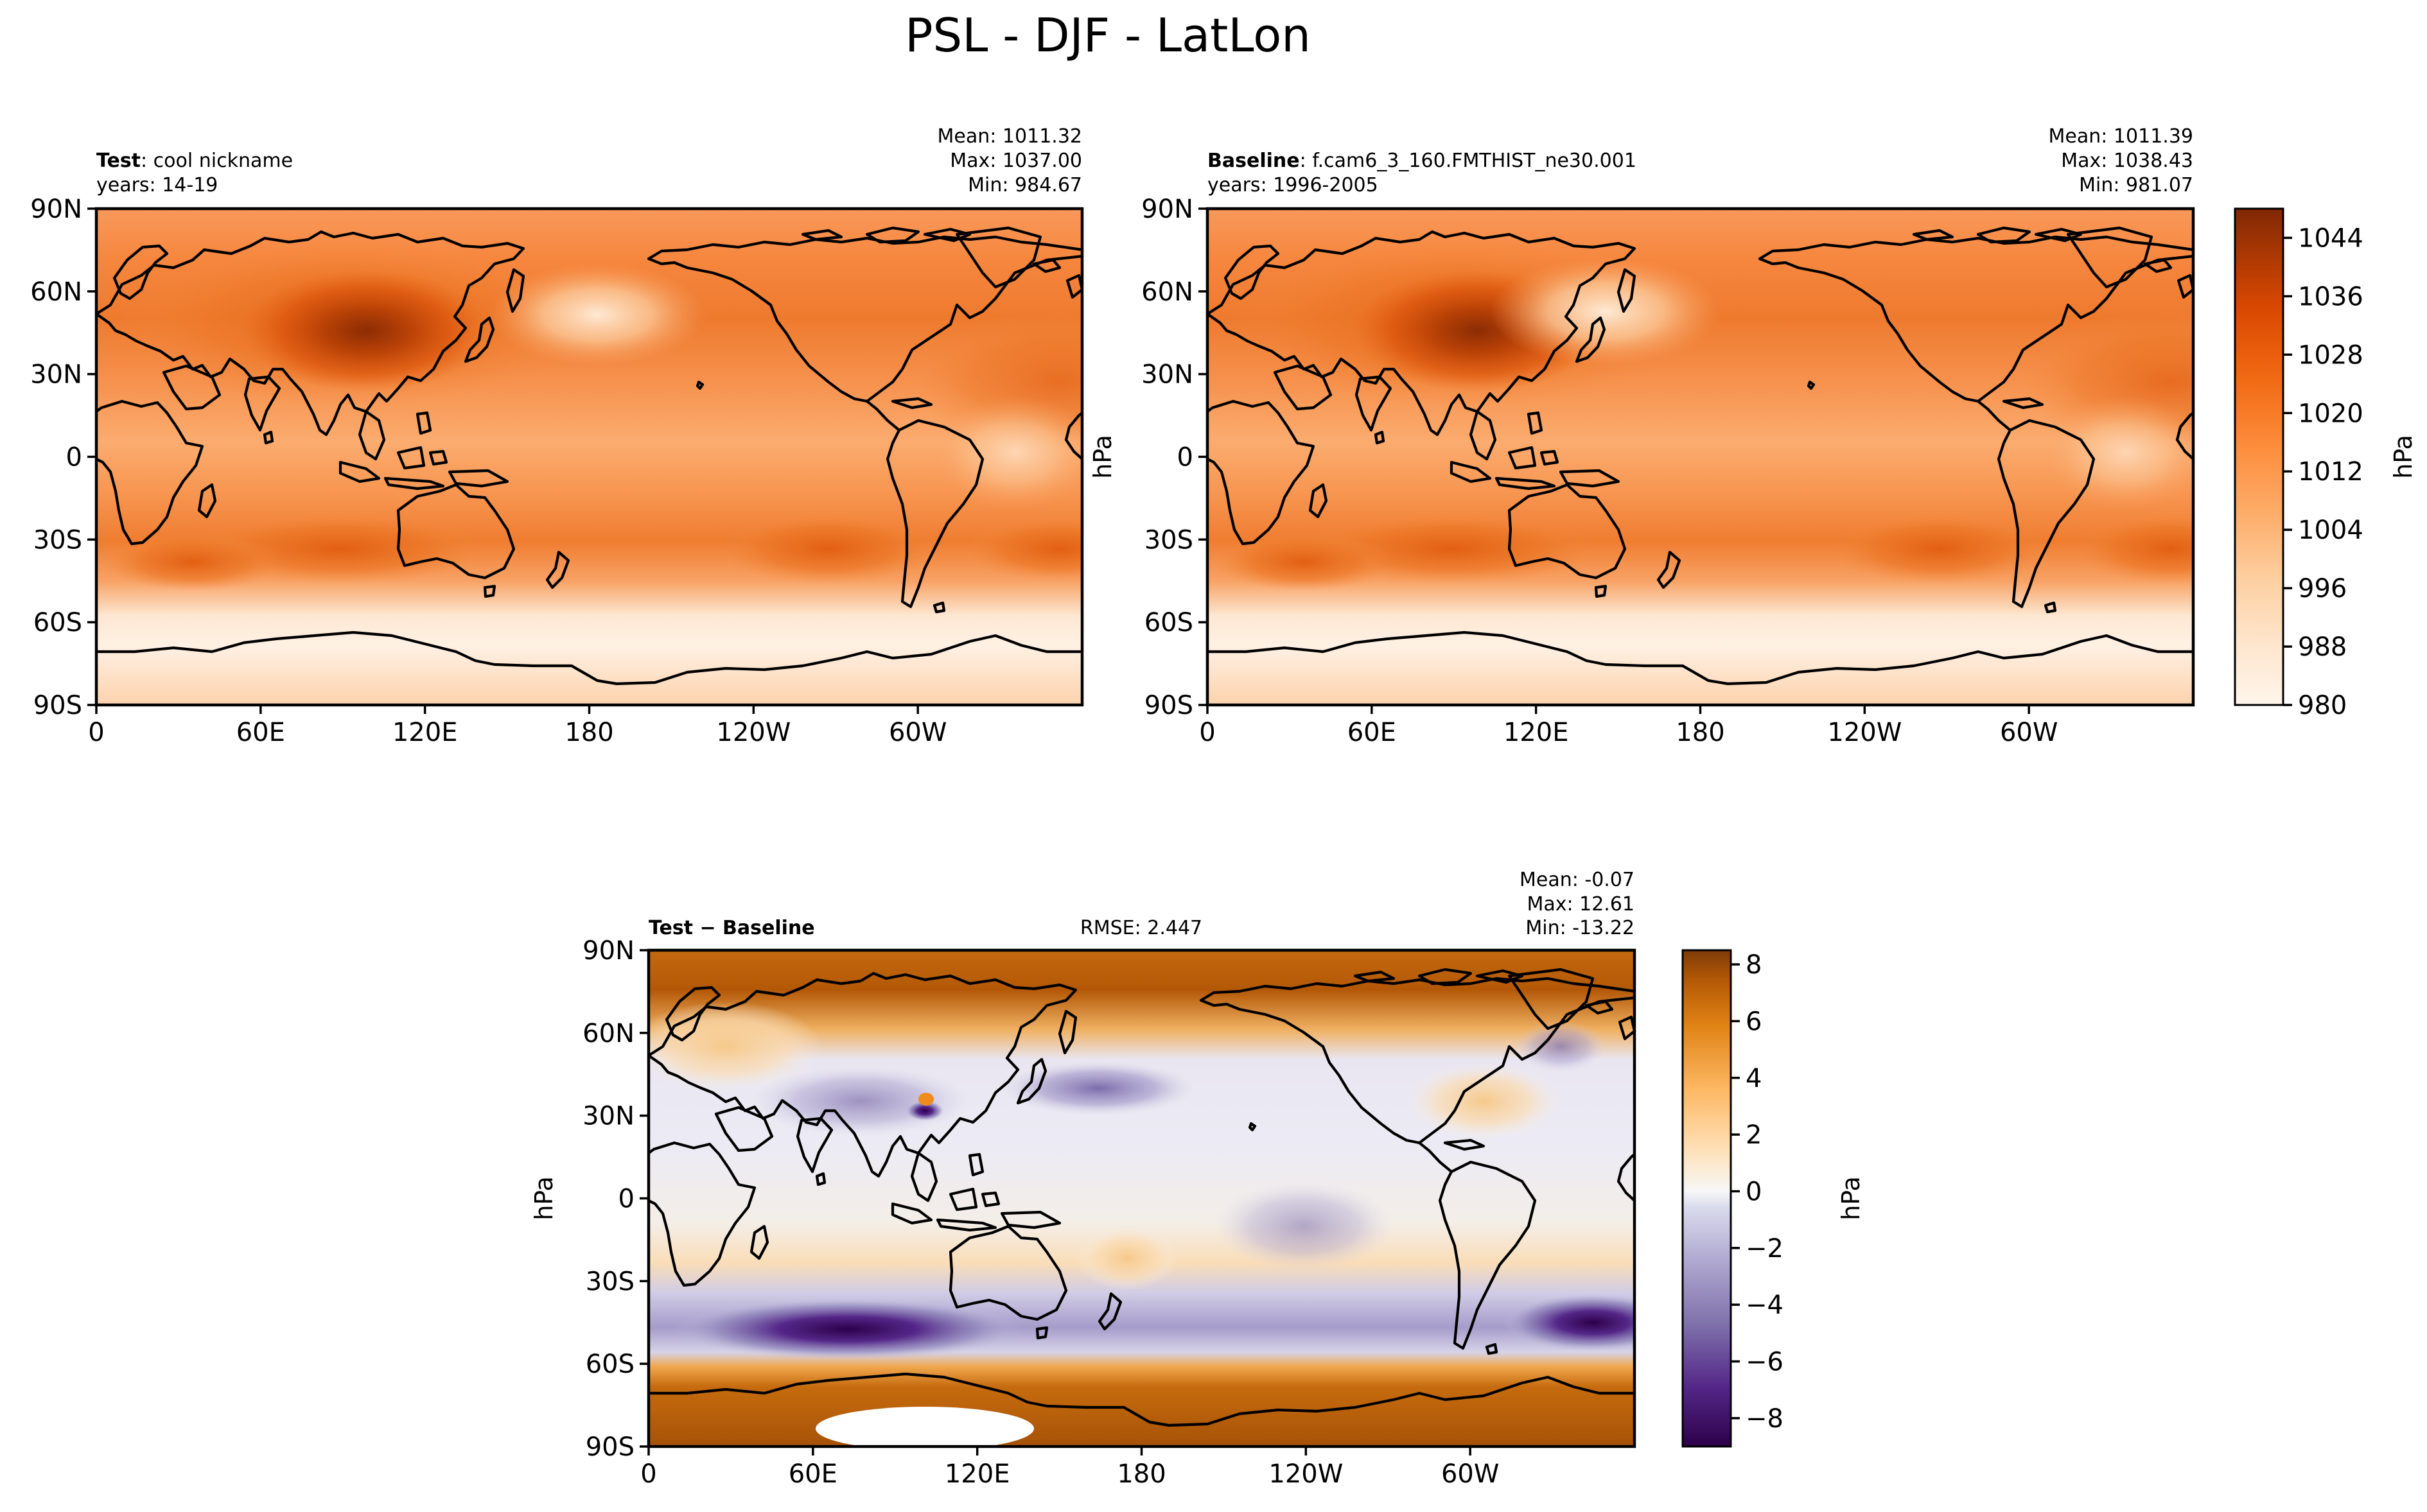  I want to click on colorbar-tick-label: 980, so click(2322, 705).